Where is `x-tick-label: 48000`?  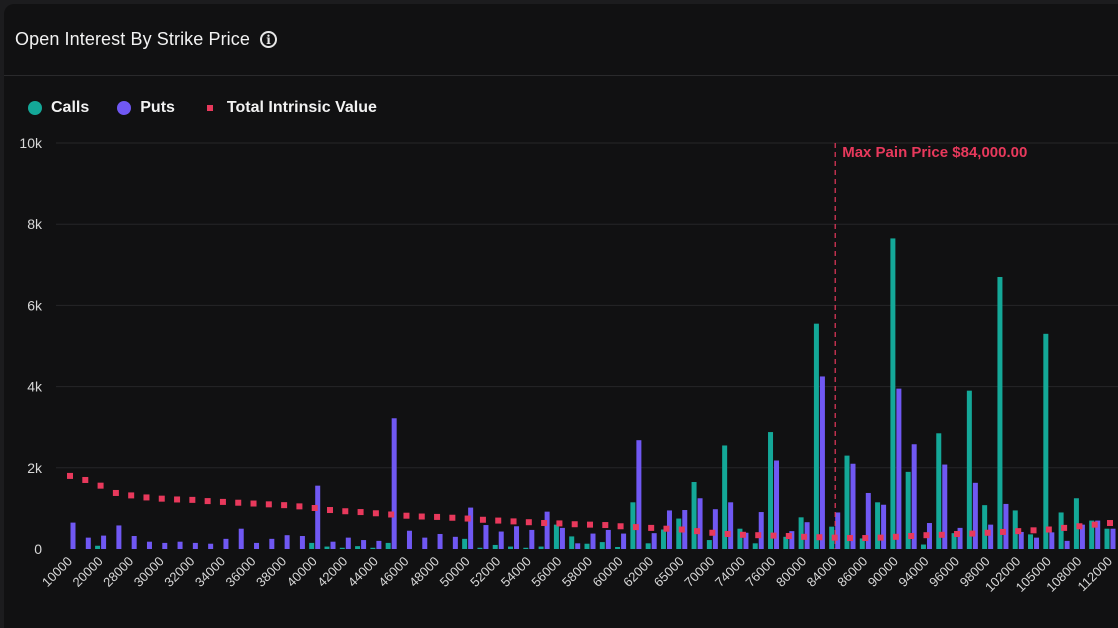
x-tick-label: 48000 is located at coordinates (424, 572).